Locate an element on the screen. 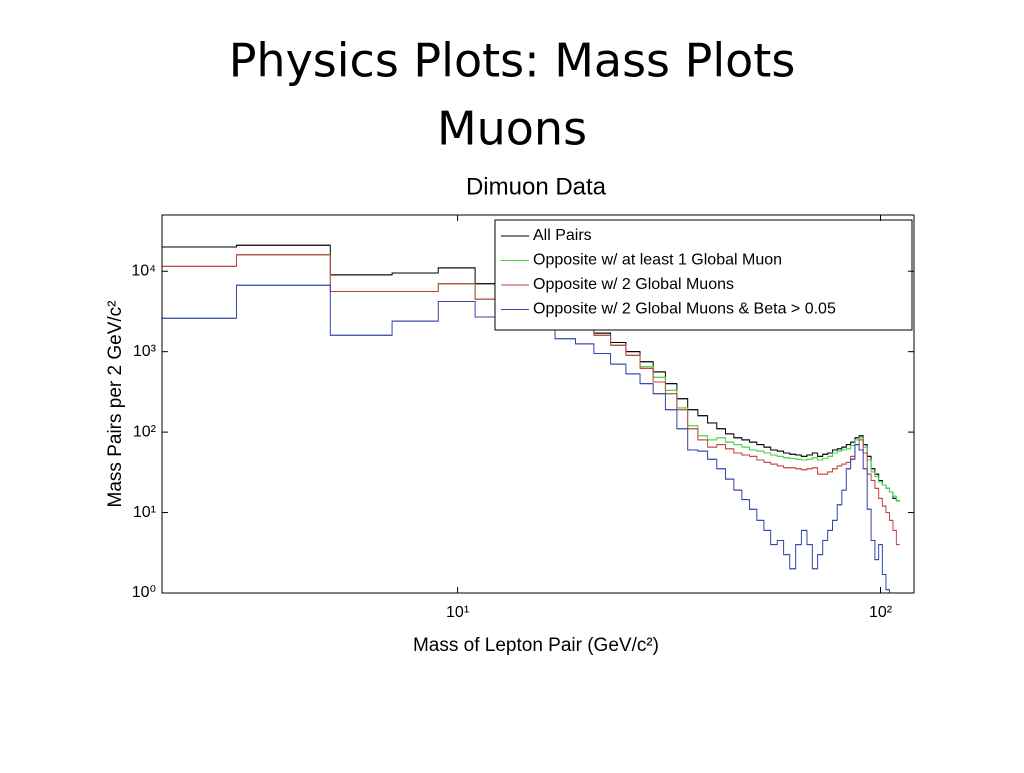 The height and width of the screenshot is (773, 1024). x-axis-label: Mass of Lepton Pair (GeV/c²) is located at coordinates (536, 645).